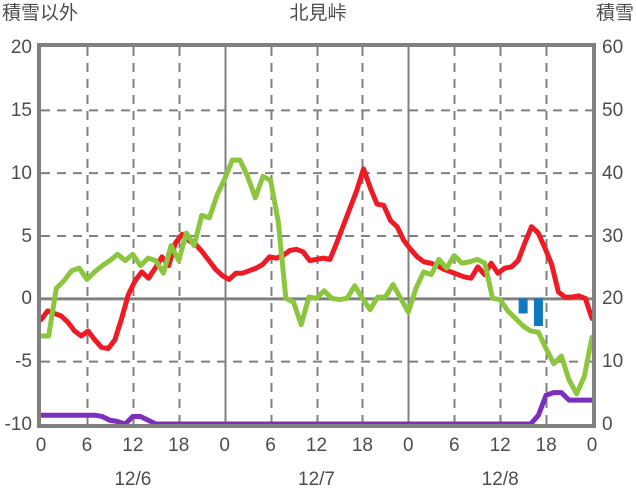 Image resolution: width=636 pixels, height=501 pixels. What do you see at coordinates (613, 299) in the screenshot?
I see `y-axis-right-tick: 20` at bounding box center [613, 299].